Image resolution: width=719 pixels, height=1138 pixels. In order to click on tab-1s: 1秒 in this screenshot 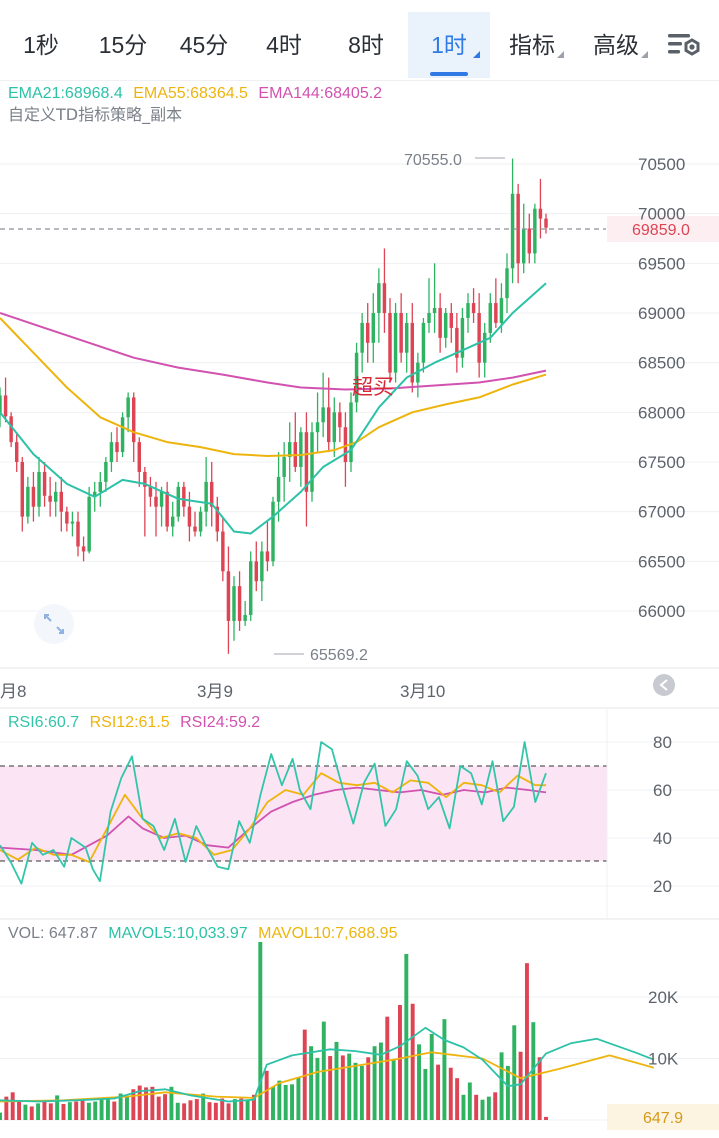, I will do `click(41, 45)`.